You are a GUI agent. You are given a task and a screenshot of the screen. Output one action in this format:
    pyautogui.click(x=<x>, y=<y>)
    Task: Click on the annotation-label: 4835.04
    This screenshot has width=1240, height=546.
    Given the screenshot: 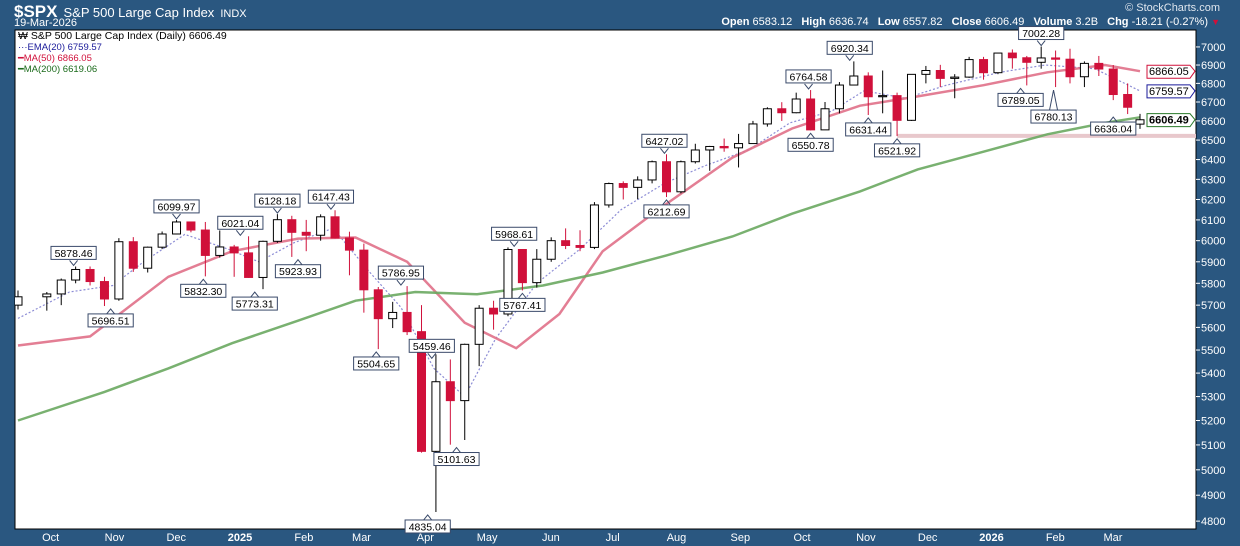 What is the action you would take?
    pyautogui.click(x=428, y=527)
    